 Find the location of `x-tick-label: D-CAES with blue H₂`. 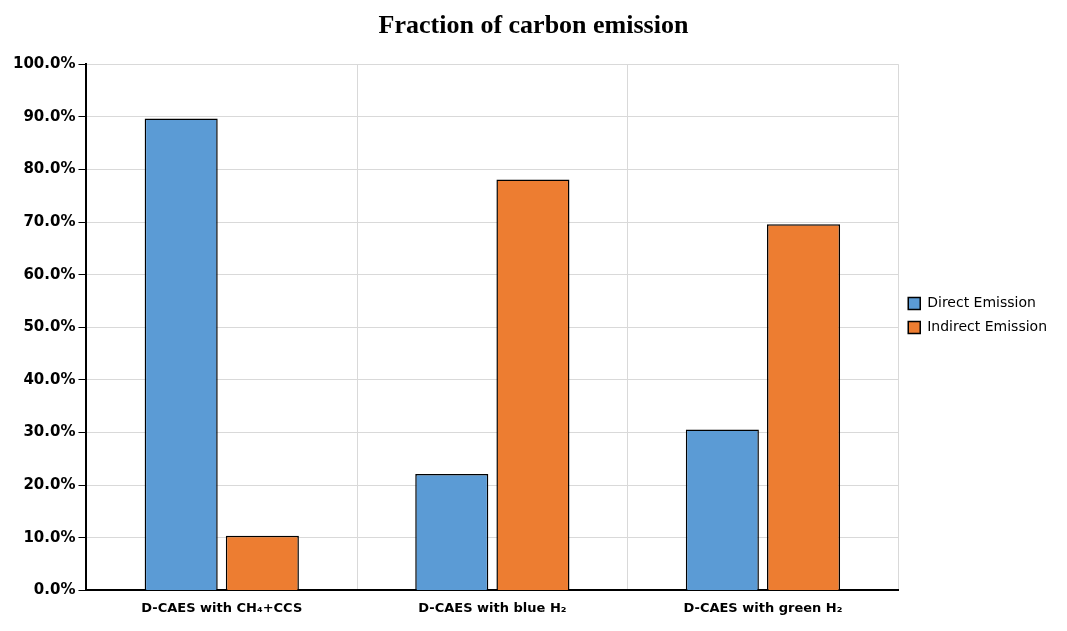

x-tick-label: D-CAES with blue H₂ is located at coordinates (492, 607).